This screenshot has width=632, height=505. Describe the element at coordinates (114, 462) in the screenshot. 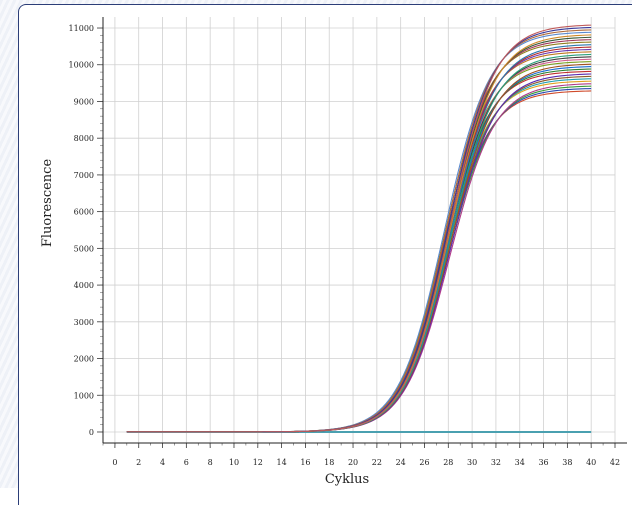

I see `x-tick-label: 0` at that location.